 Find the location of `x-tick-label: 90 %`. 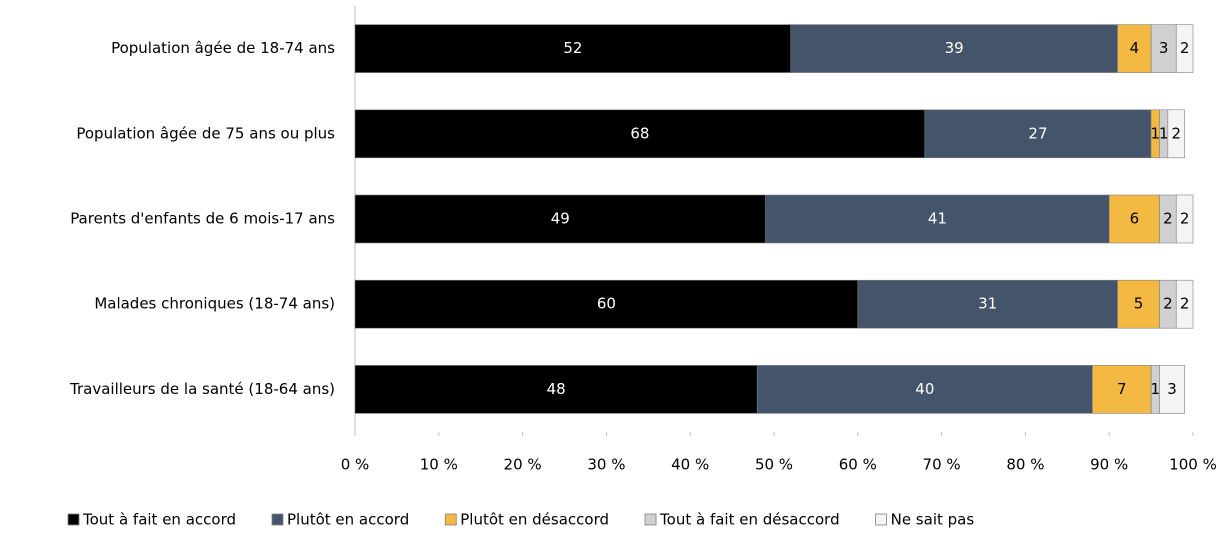

x-tick-label: 90 % is located at coordinates (1109, 465).